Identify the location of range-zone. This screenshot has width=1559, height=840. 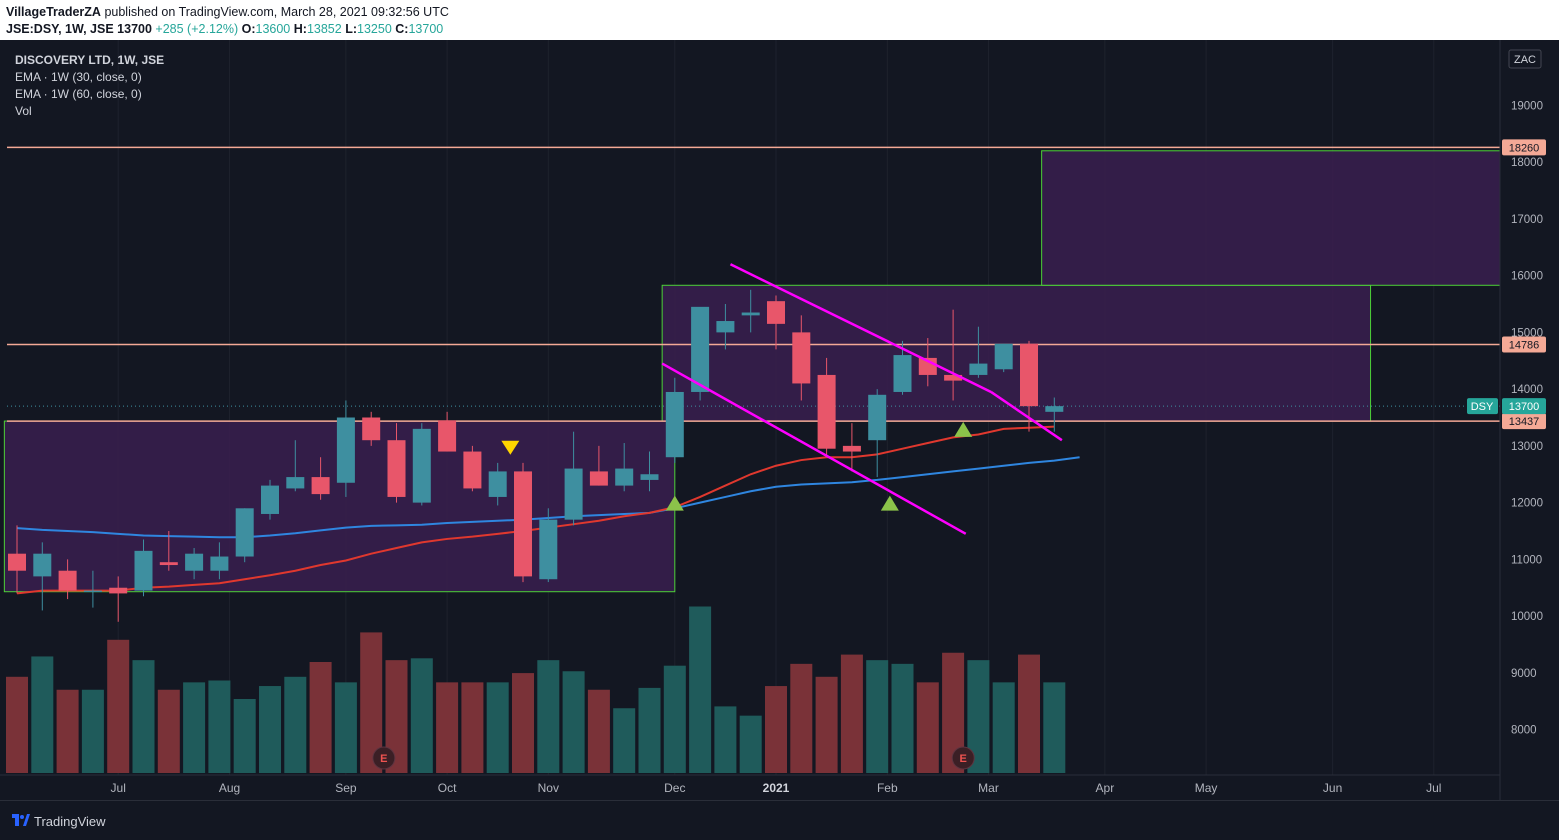
(1271, 218).